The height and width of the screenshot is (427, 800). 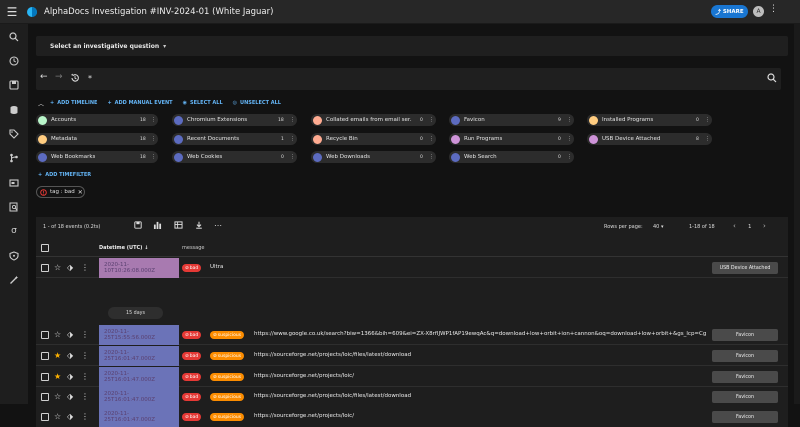 What do you see at coordinates (511, 139) in the screenshot?
I see `timeline-chip-run-programs: Run Programs 0 ⋮` at bounding box center [511, 139].